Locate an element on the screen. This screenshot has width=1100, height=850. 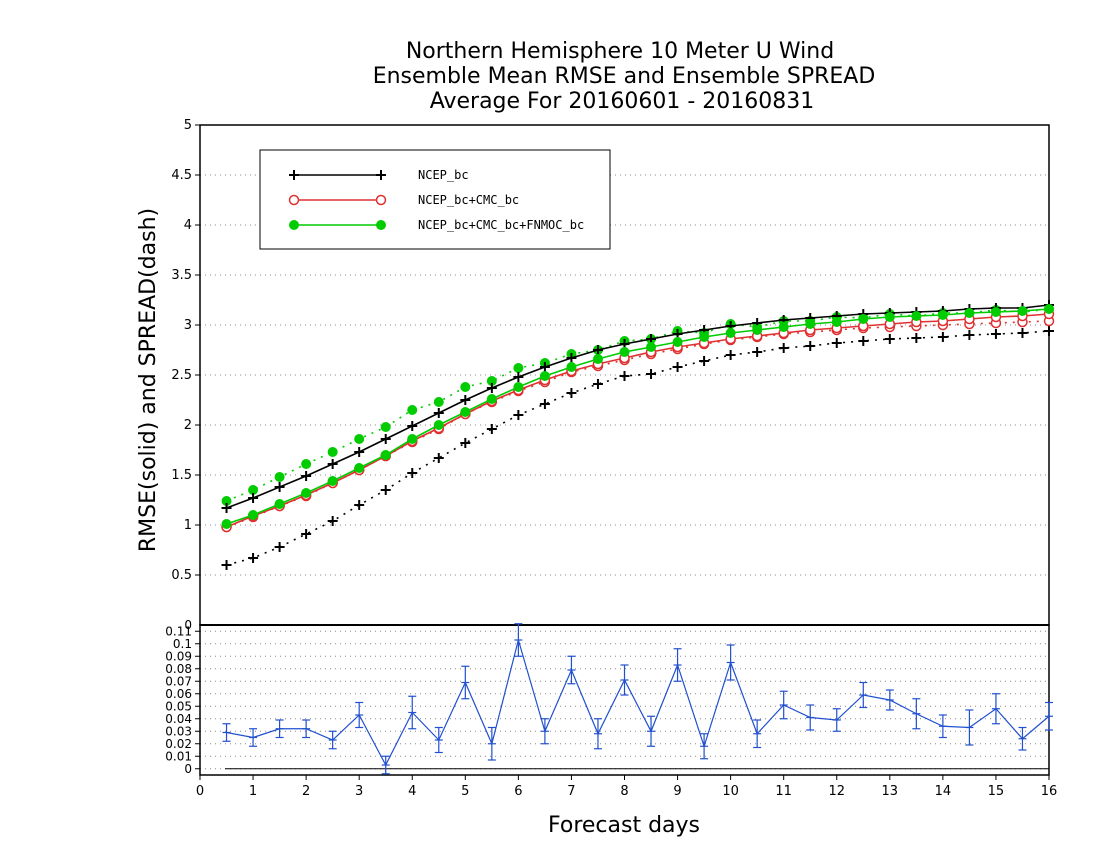
legend-label: NCEP_bc is located at coordinates (443, 175).